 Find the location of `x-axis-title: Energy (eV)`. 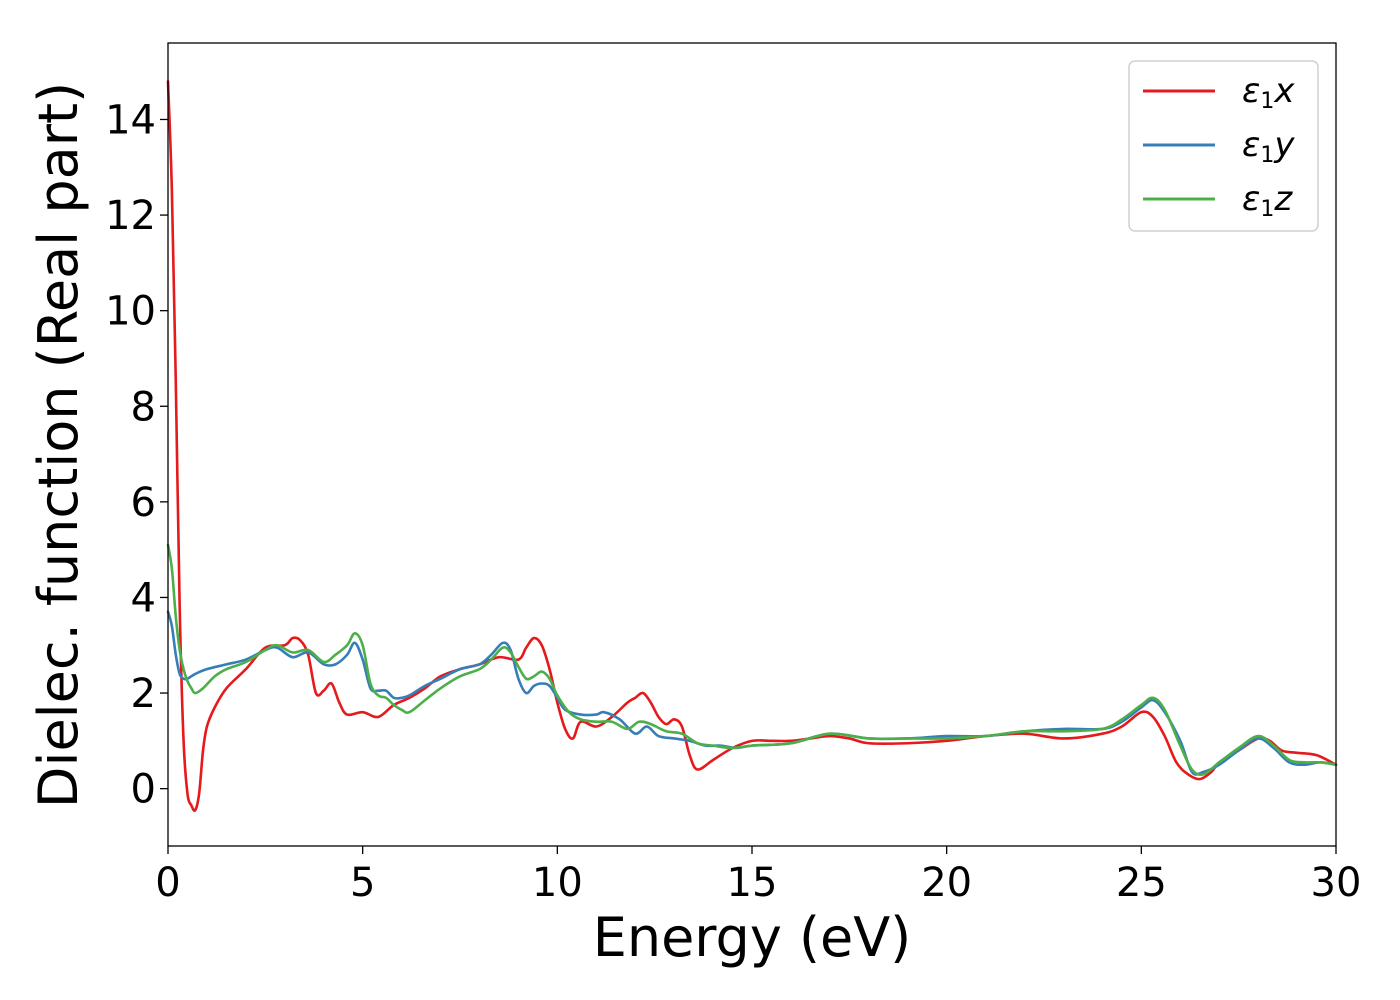

x-axis-title: Energy (eV) is located at coordinates (752, 937).